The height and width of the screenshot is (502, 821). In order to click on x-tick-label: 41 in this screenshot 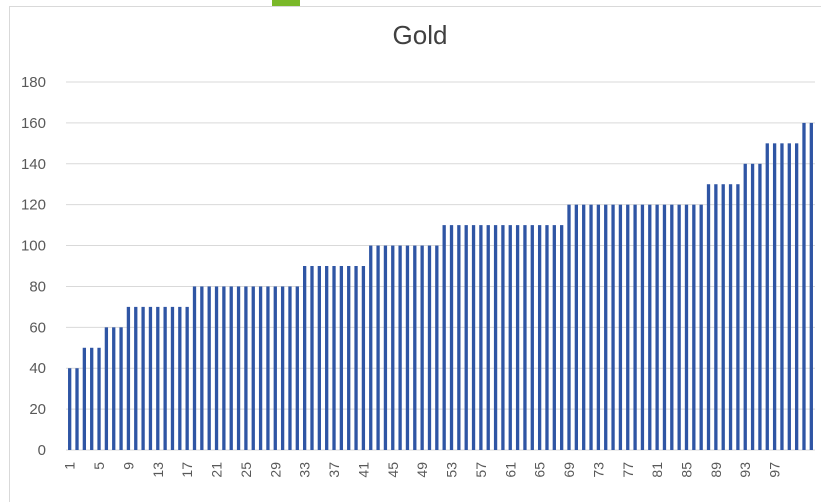, I will do `click(363, 470)`.